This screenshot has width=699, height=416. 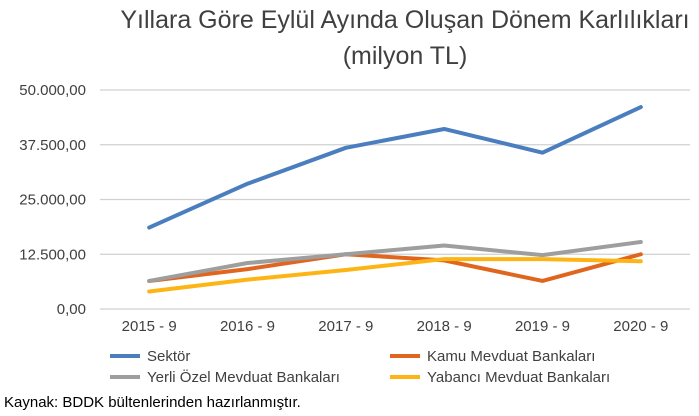 What do you see at coordinates (71, 309) in the screenshot?
I see `y-tick-label: 0,00` at bounding box center [71, 309].